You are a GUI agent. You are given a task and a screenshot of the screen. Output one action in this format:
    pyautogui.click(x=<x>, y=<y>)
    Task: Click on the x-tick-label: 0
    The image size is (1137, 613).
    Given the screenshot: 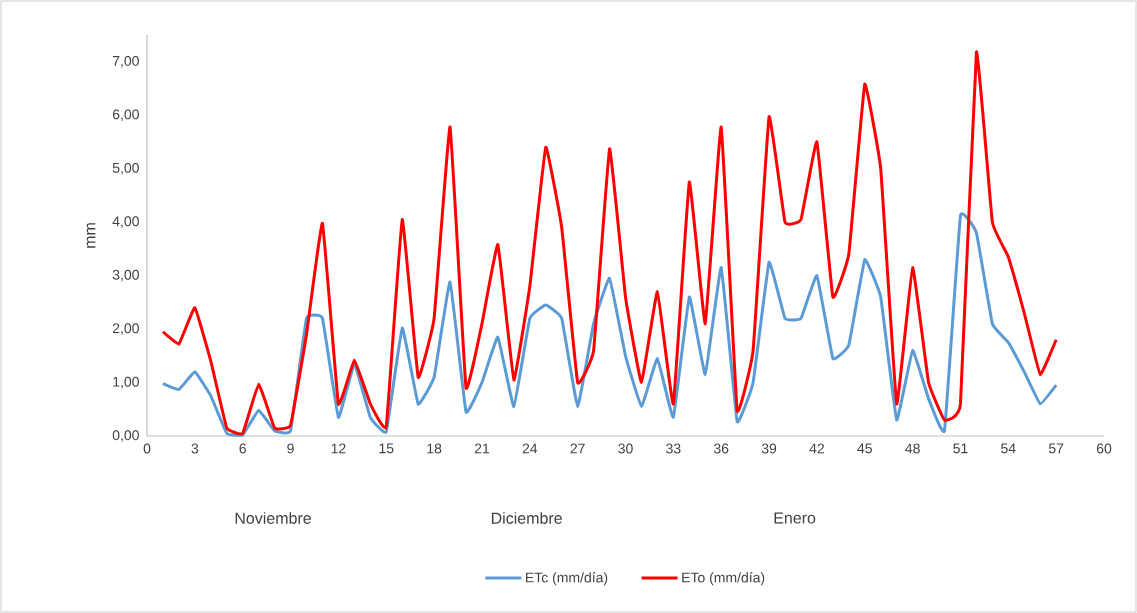 What is the action you would take?
    pyautogui.click(x=147, y=448)
    